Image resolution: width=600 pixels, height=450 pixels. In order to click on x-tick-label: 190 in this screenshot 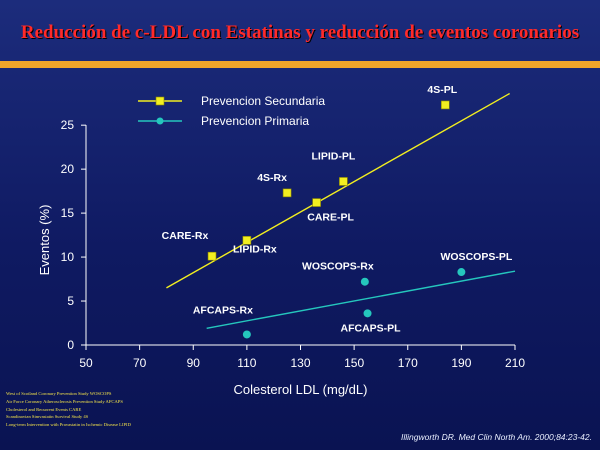, I will do `click(461, 363)`.